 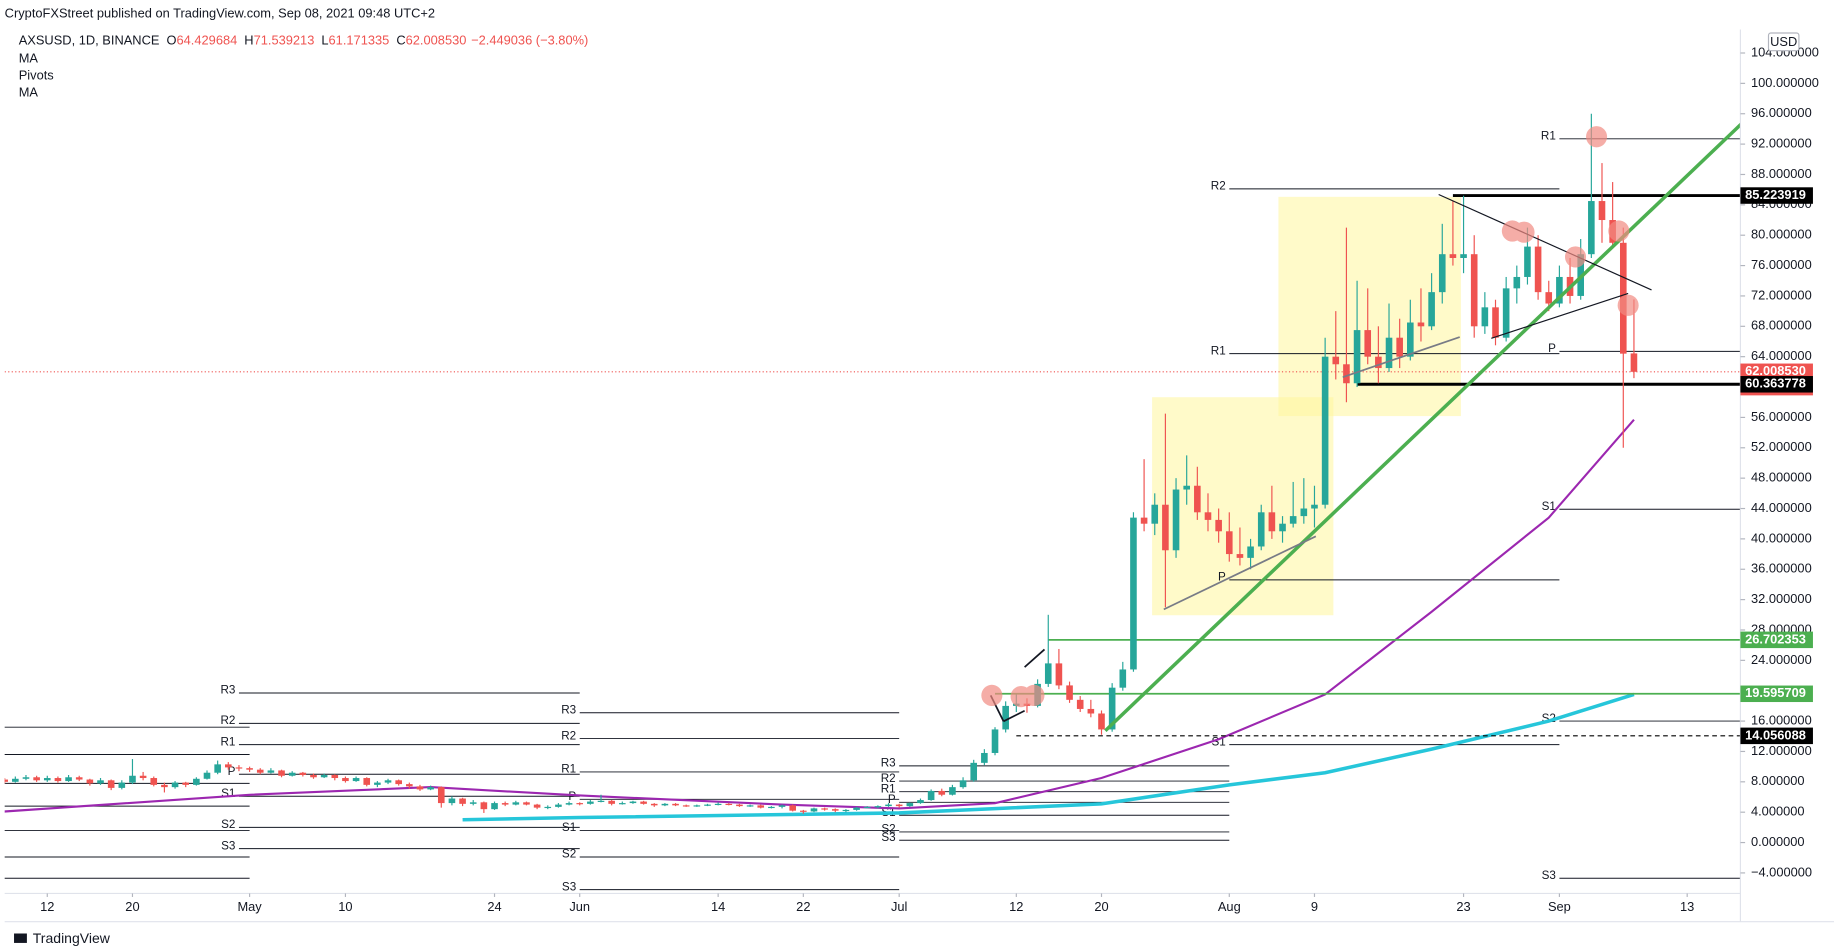 I want to click on price-tag-label: 60.363778, so click(x=1775, y=383).